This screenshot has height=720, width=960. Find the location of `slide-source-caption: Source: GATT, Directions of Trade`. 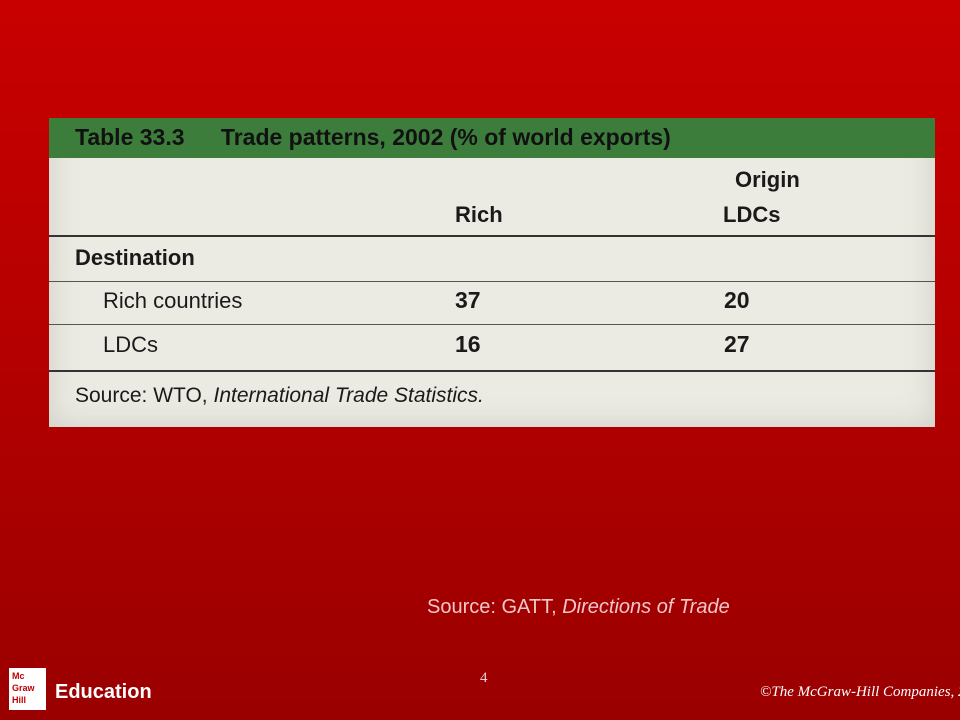

slide-source-caption: Source: GATT, Directions of Trade is located at coordinates (578, 607).